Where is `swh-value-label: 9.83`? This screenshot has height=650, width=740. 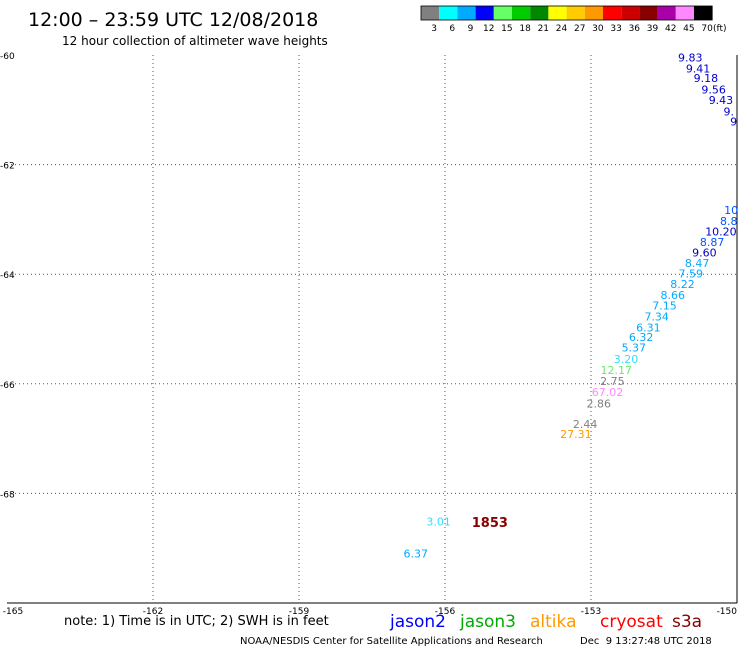
swh-value-label: 9.83 is located at coordinates (690, 58).